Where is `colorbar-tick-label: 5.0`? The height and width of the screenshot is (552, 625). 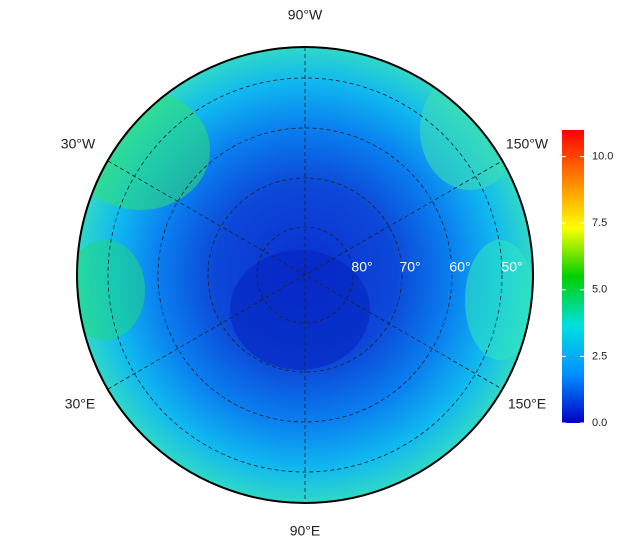
colorbar-tick-label: 5.0 is located at coordinates (599, 290).